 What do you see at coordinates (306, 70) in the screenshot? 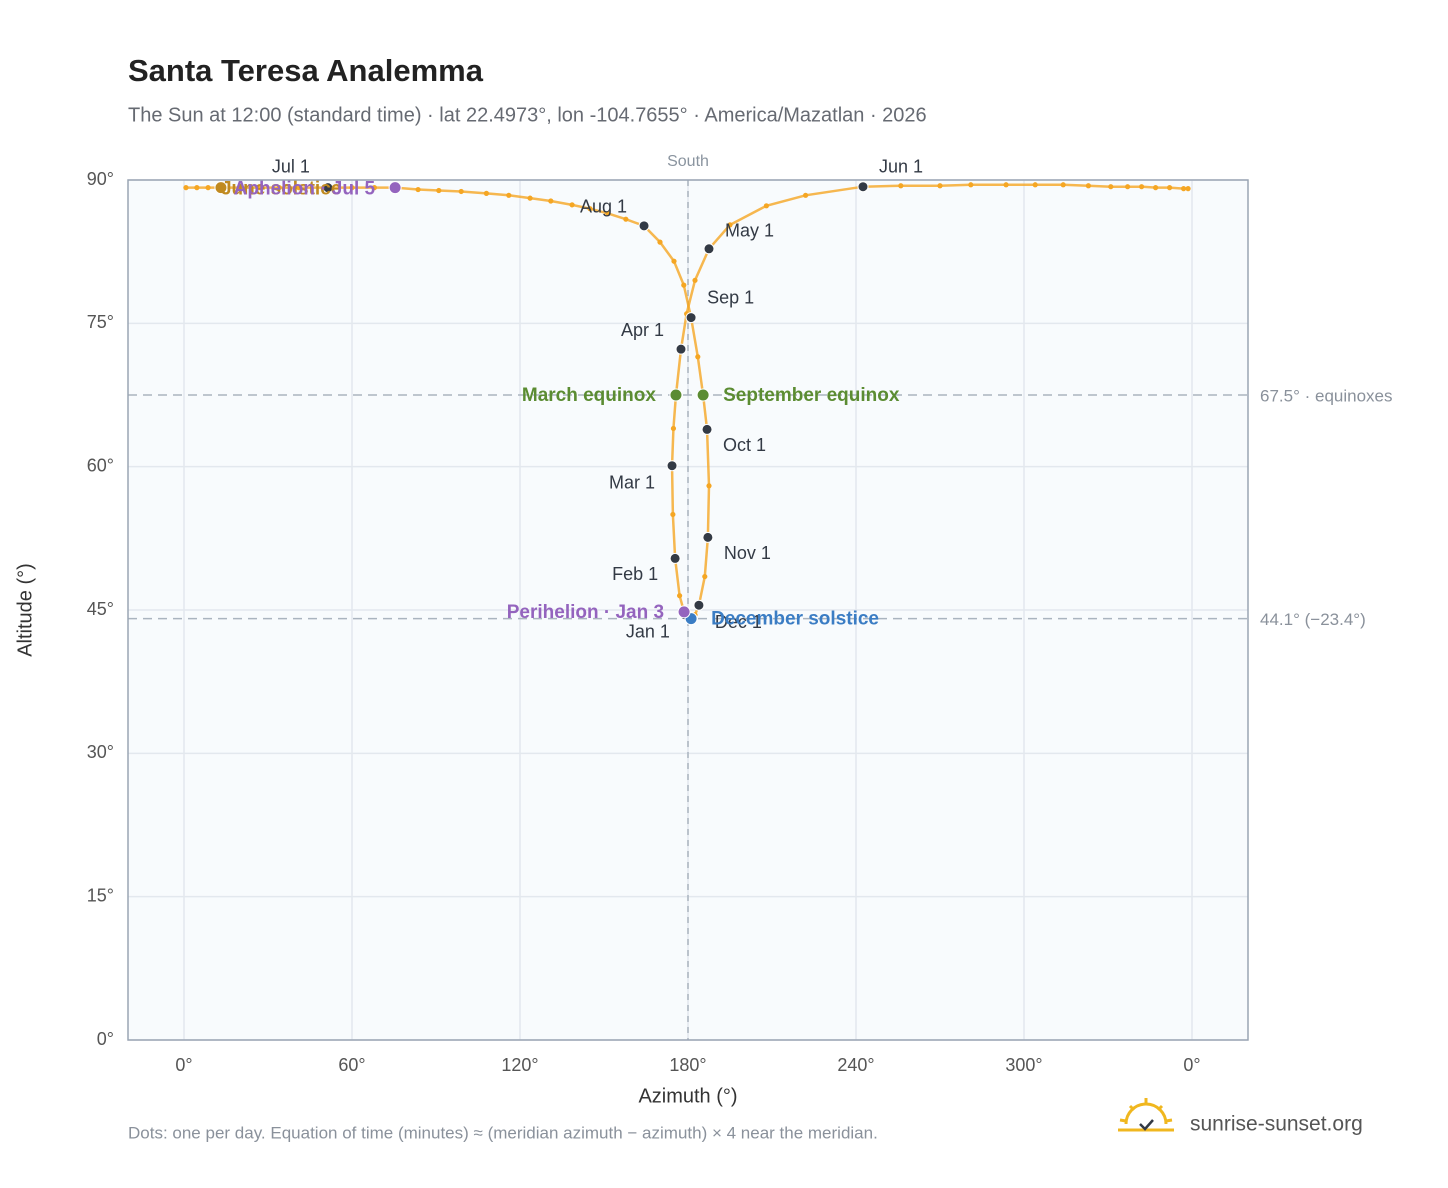
I see `chart-title: Santa Teresa Analemma` at bounding box center [306, 70].